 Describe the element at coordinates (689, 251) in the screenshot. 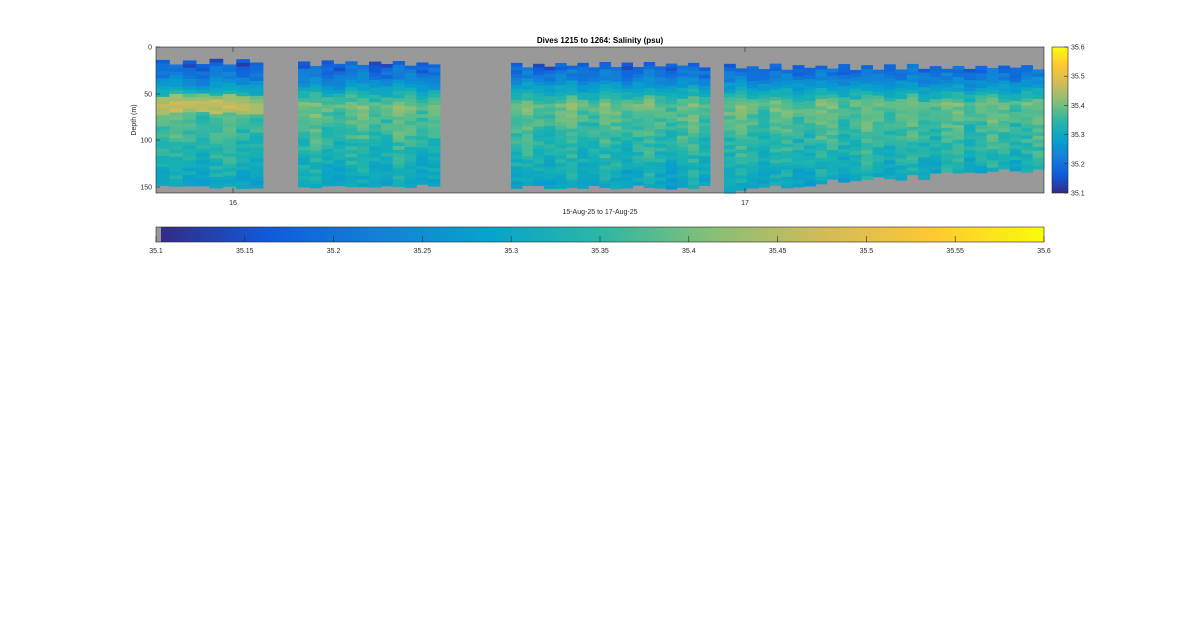

I see `colorbar-tick-label: 35.4` at that location.